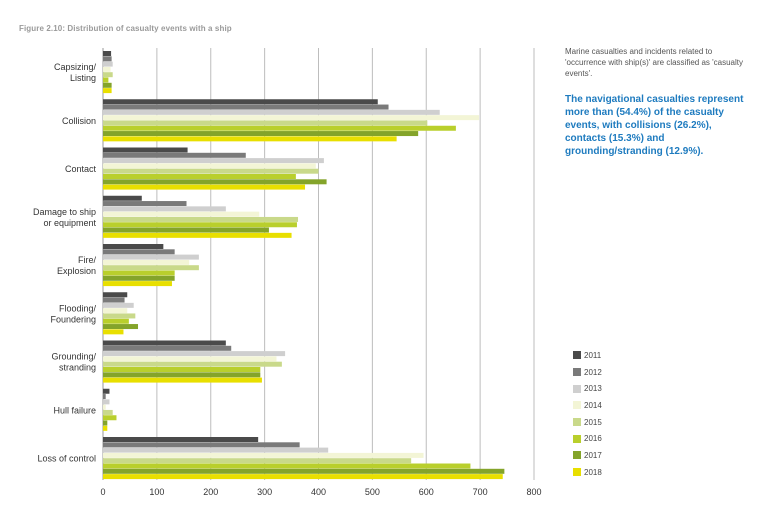 The image size is (767, 507). I want to click on x-tick-label: 500, so click(372, 492).